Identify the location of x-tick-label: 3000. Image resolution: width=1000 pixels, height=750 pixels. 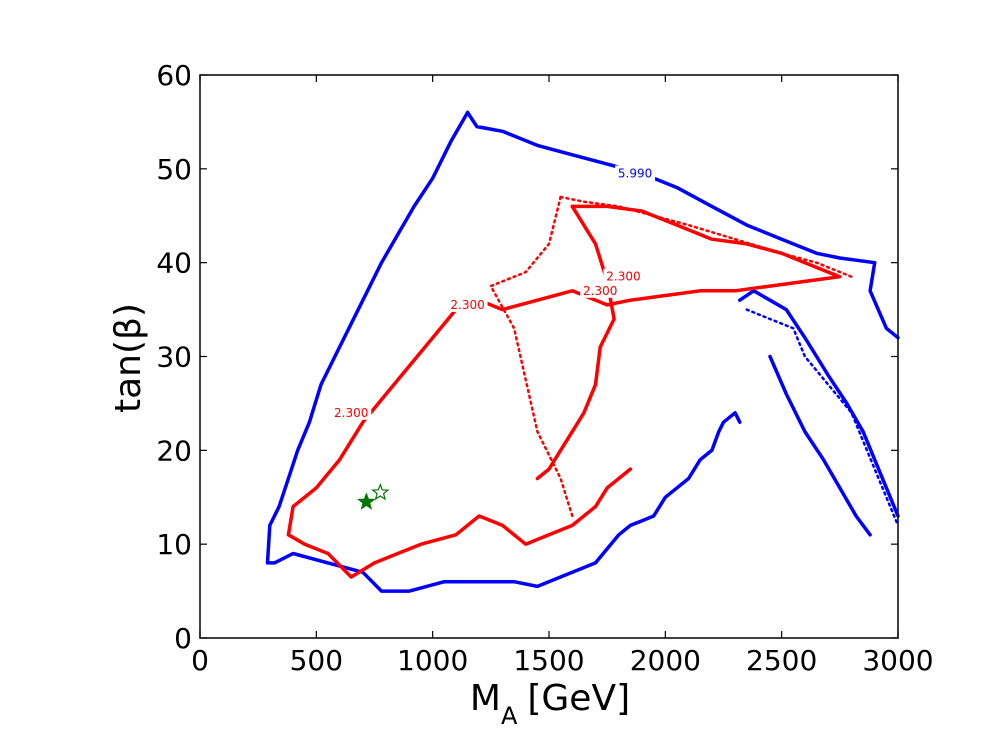
(897, 660).